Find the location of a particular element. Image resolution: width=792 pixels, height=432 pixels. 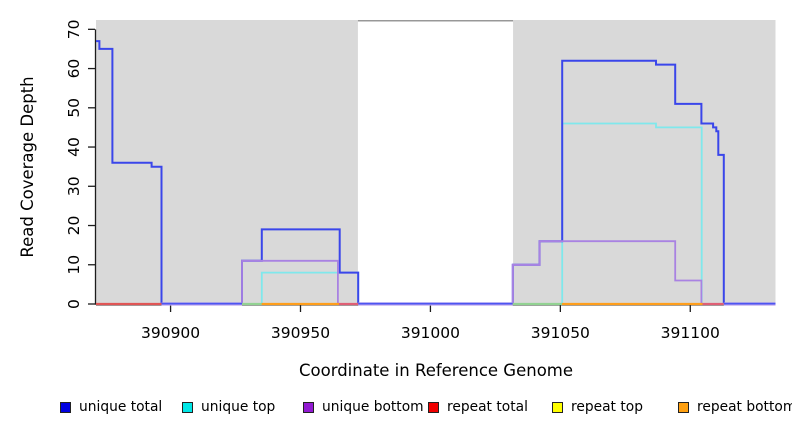

x-axis-title: Coordinate in Reference Genome is located at coordinates (436, 370).